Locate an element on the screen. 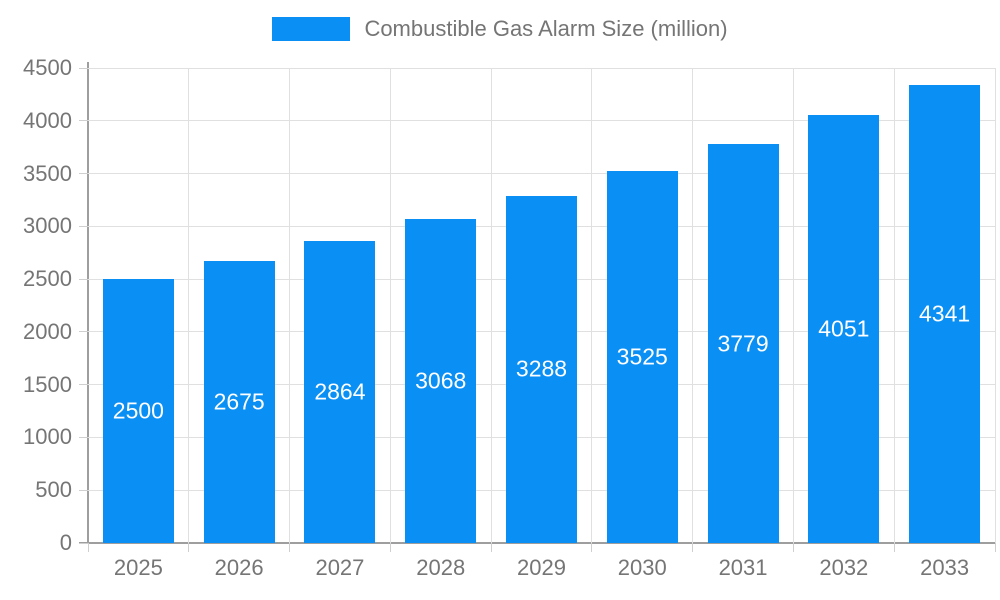 Image resolution: width=1000 pixels, height=600 pixels. legend-label: Combustible Gas Alarm Size (million) is located at coordinates (546, 28).